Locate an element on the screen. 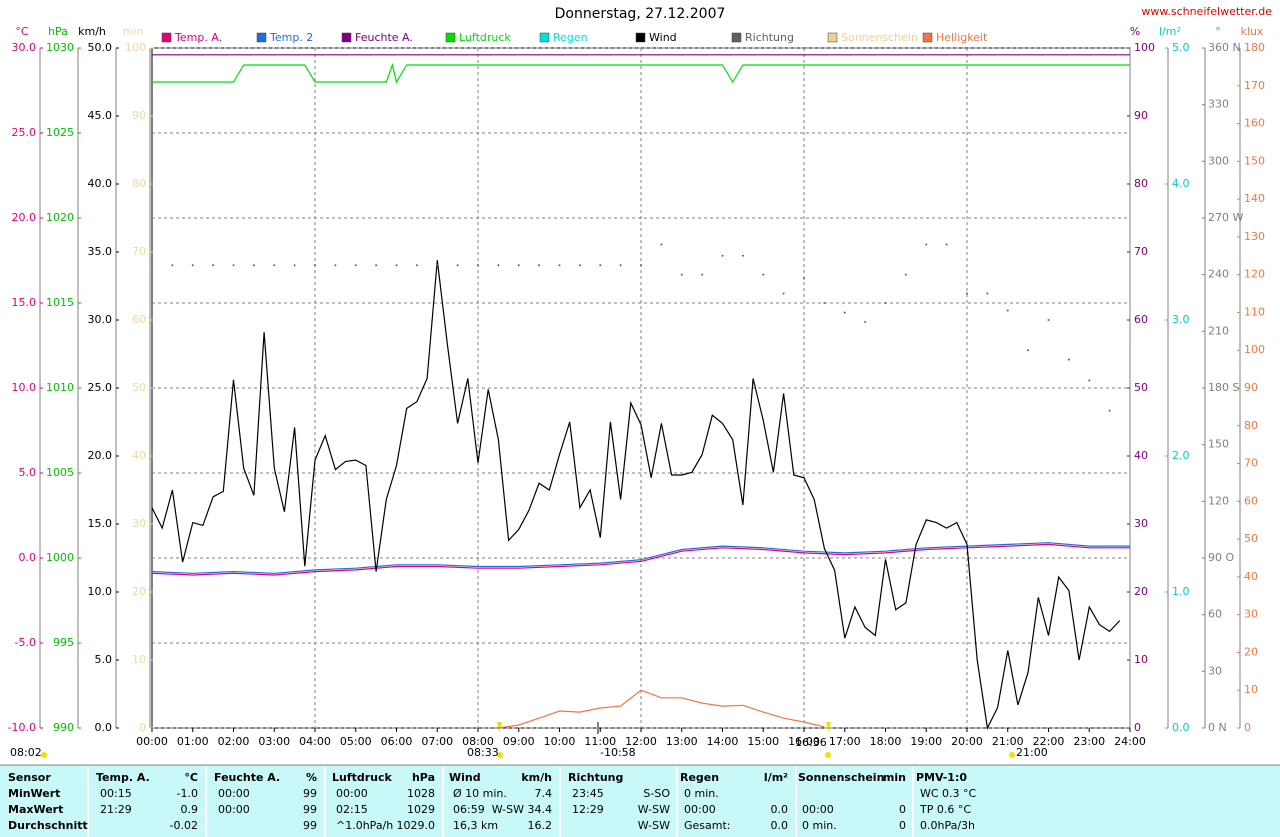  y-tick-label: 40.0 is located at coordinates (100, 183).